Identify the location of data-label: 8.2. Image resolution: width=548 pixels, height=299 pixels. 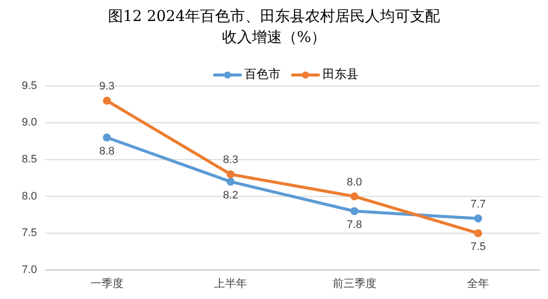
(230, 196).